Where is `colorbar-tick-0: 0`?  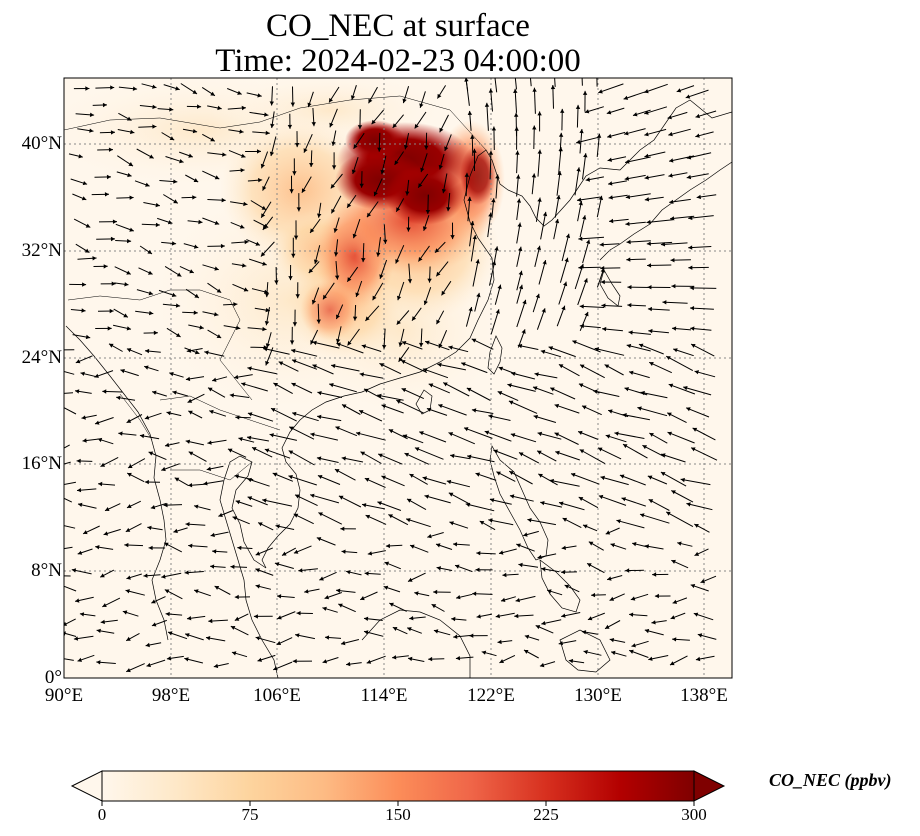 colorbar-tick-0: 0 is located at coordinates (102, 814).